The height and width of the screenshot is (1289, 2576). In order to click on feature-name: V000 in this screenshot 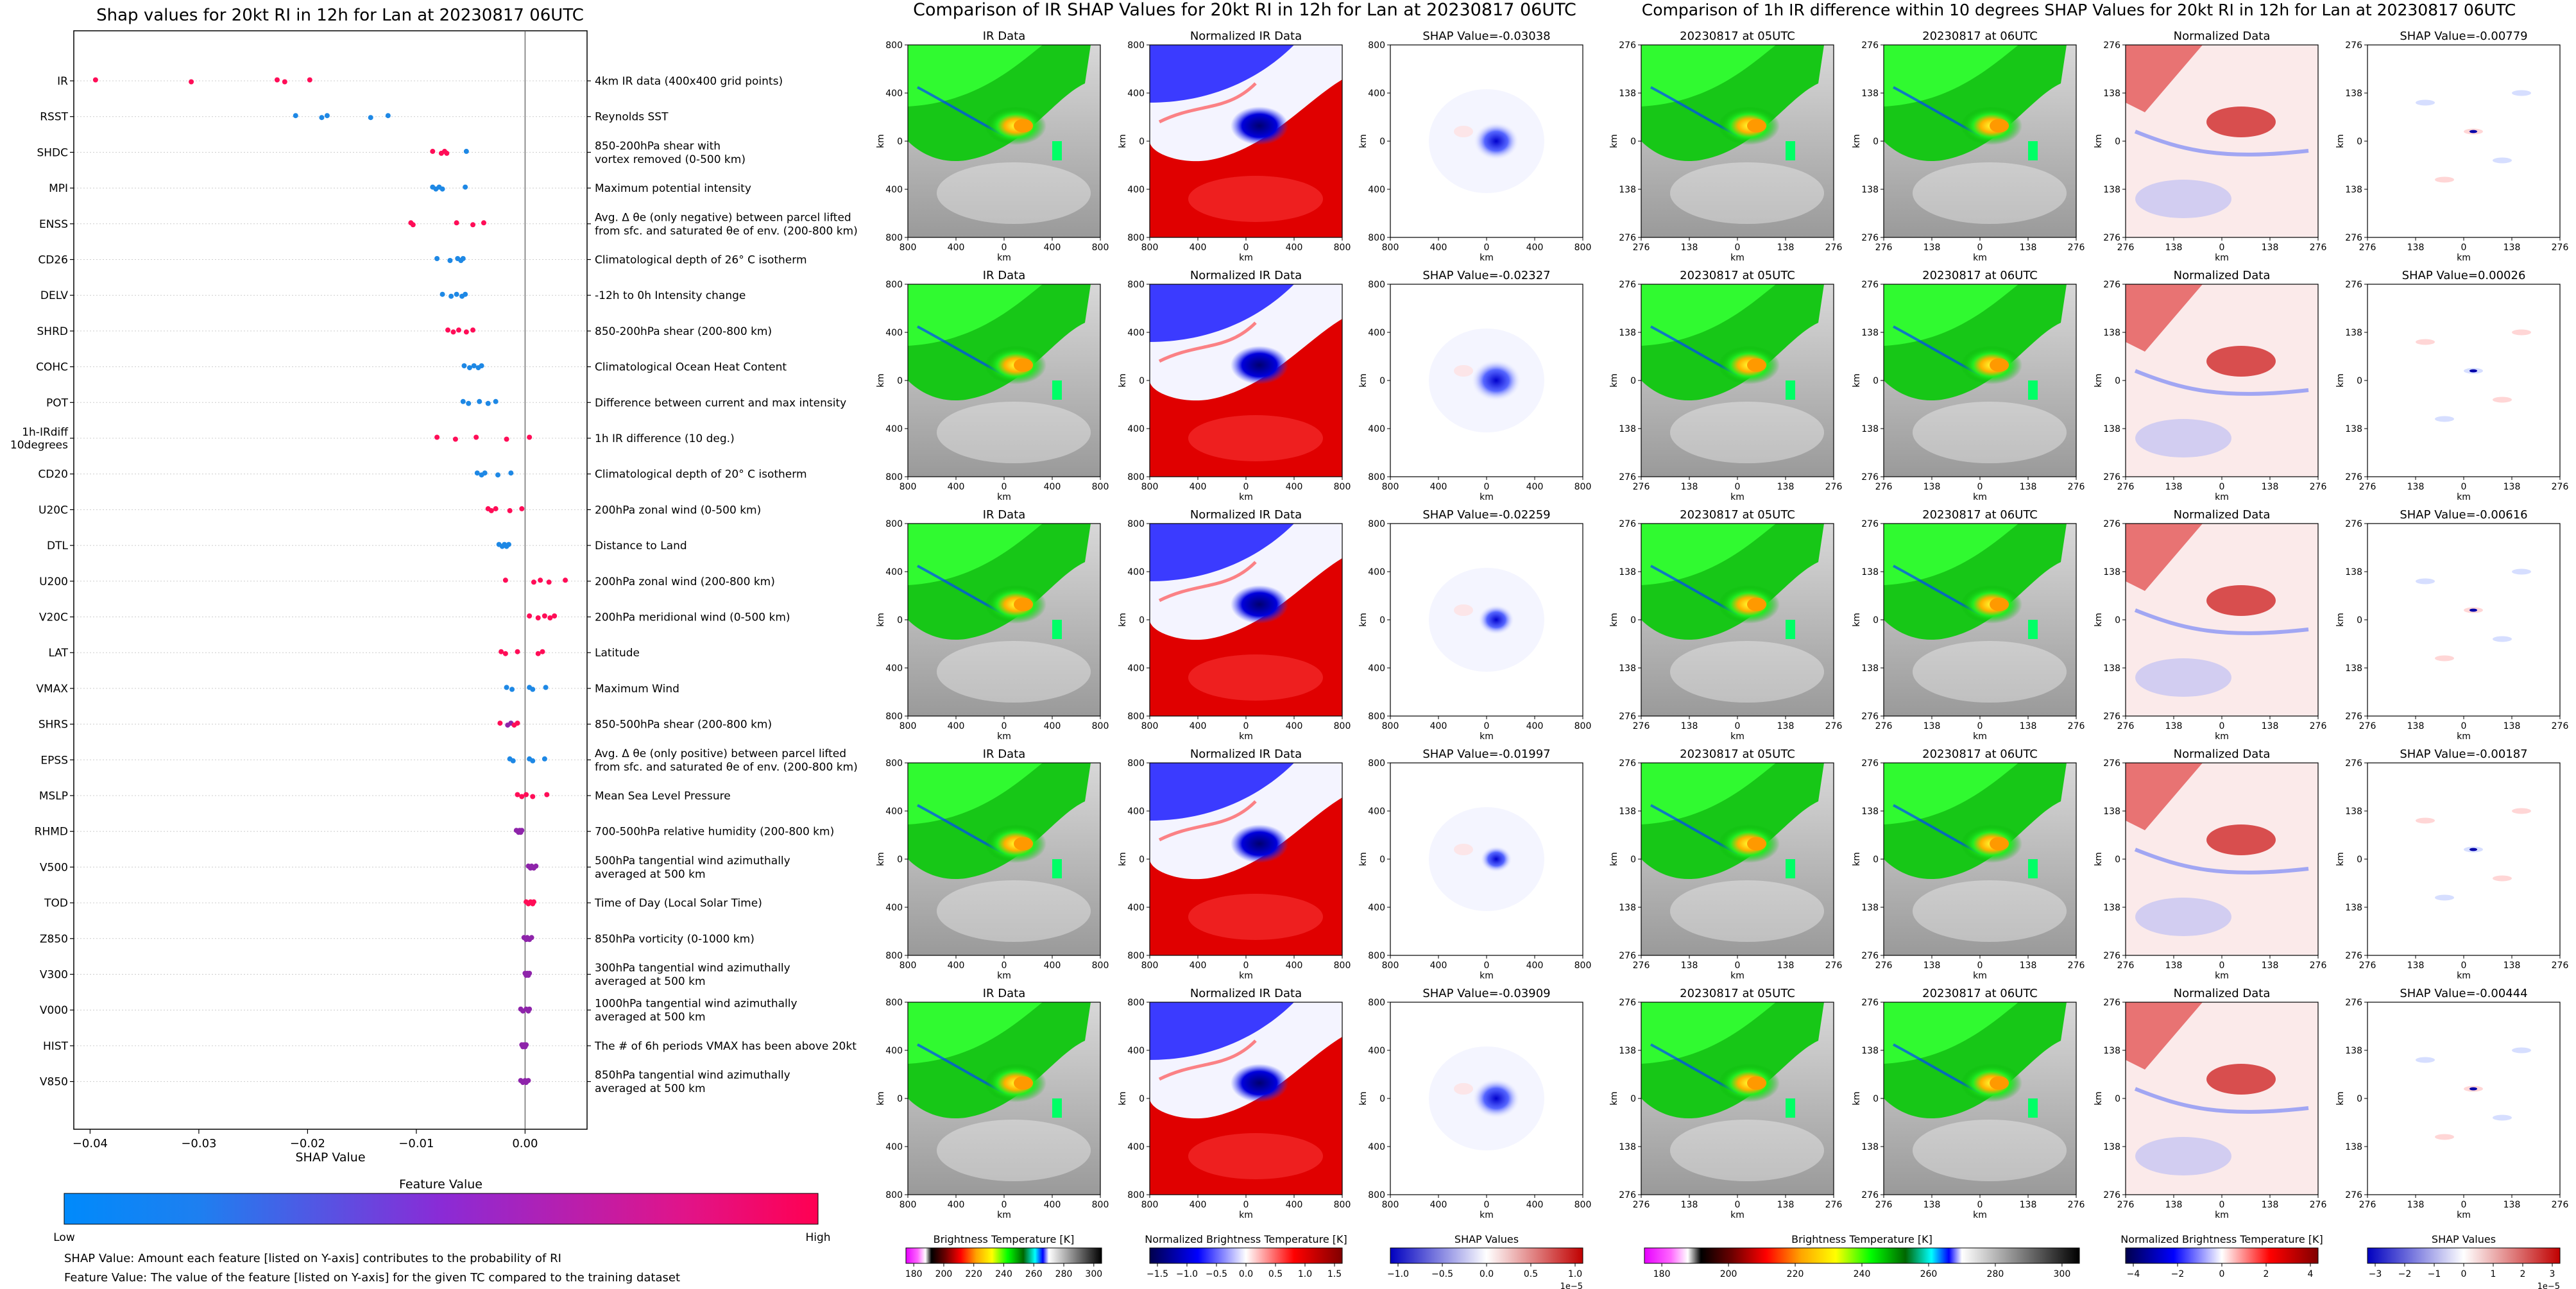, I will do `click(54, 1011)`.